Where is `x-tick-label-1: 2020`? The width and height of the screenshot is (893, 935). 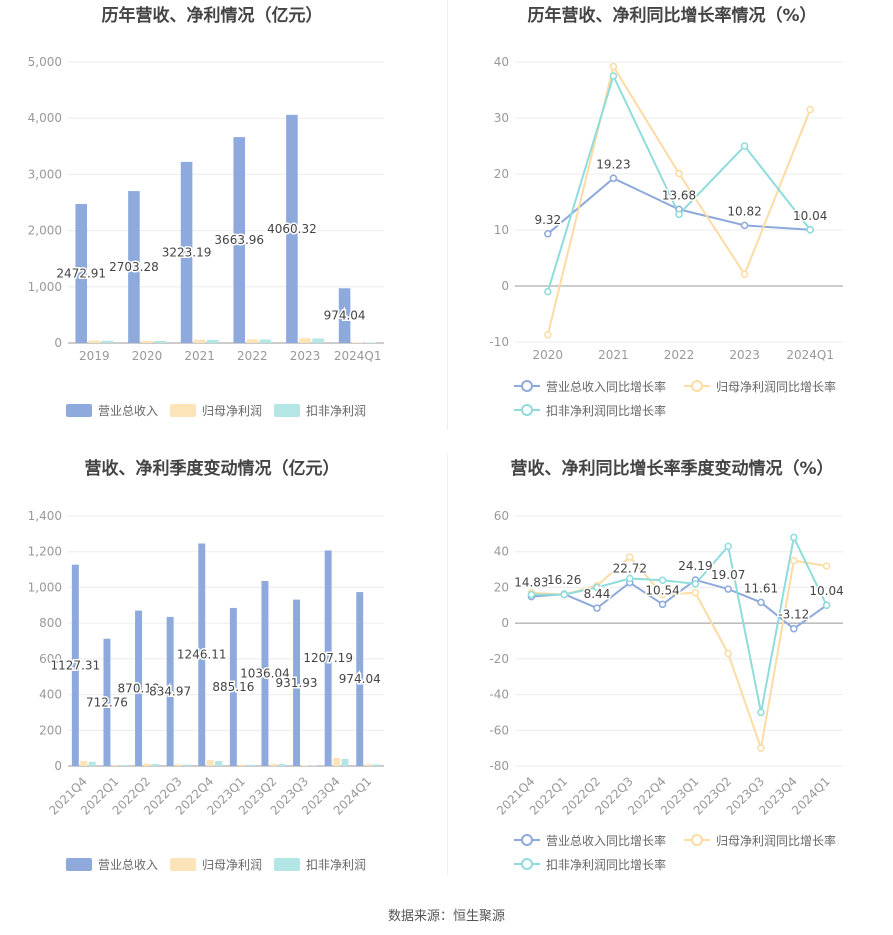 x-tick-label-1: 2020 is located at coordinates (147, 356).